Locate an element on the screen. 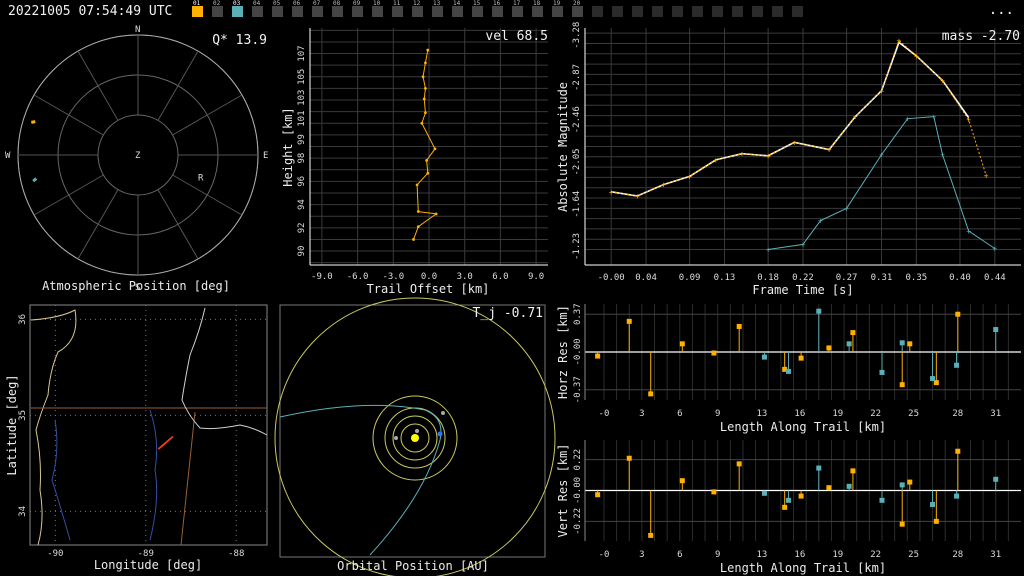 The height and width of the screenshot is (576, 1024). x-tick-label: -9.0 is located at coordinates (322, 277).